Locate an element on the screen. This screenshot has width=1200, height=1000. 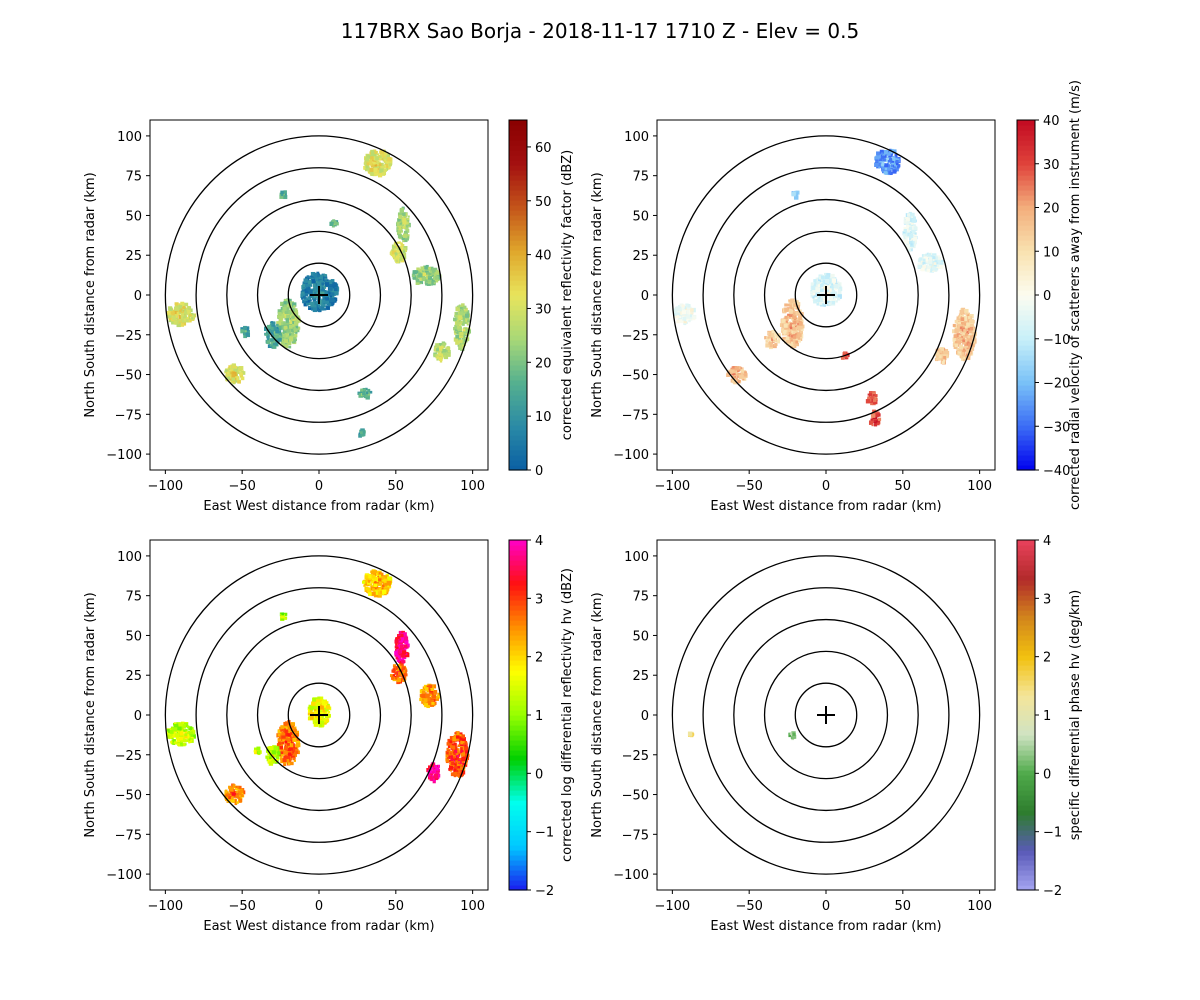
range-ring is located at coordinates (319, 295).